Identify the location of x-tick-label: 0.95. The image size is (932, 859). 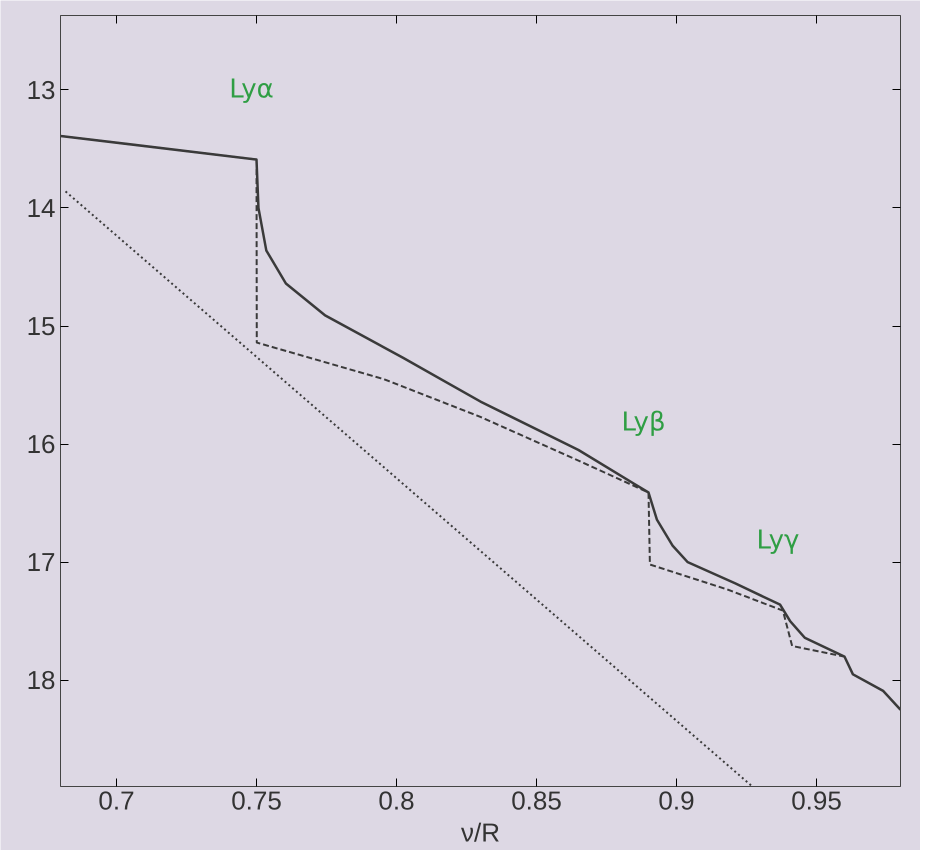
(816, 801).